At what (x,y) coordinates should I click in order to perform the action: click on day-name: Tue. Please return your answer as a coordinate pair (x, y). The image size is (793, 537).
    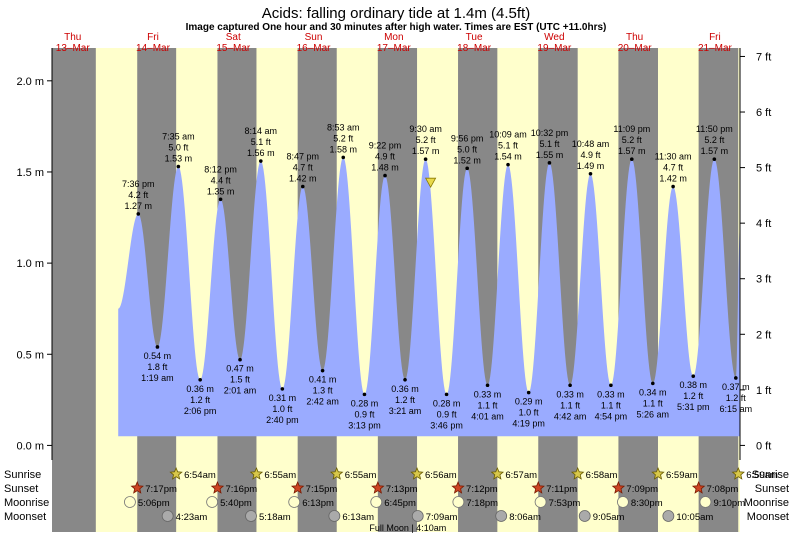
    Looking at the image, I should click on (474, 37).